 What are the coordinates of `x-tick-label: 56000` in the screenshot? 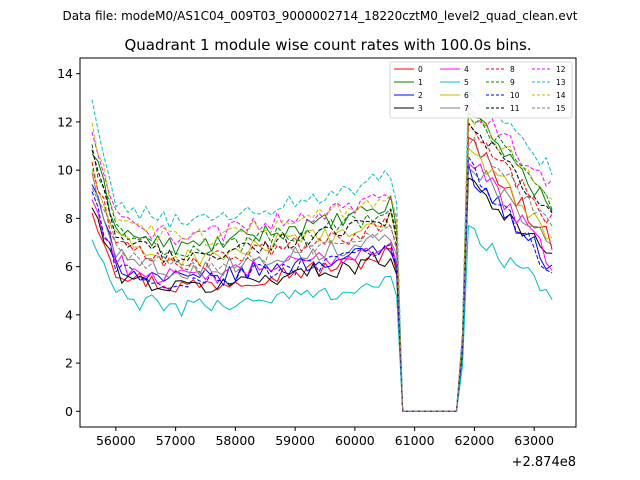 It's located at (116, 440).